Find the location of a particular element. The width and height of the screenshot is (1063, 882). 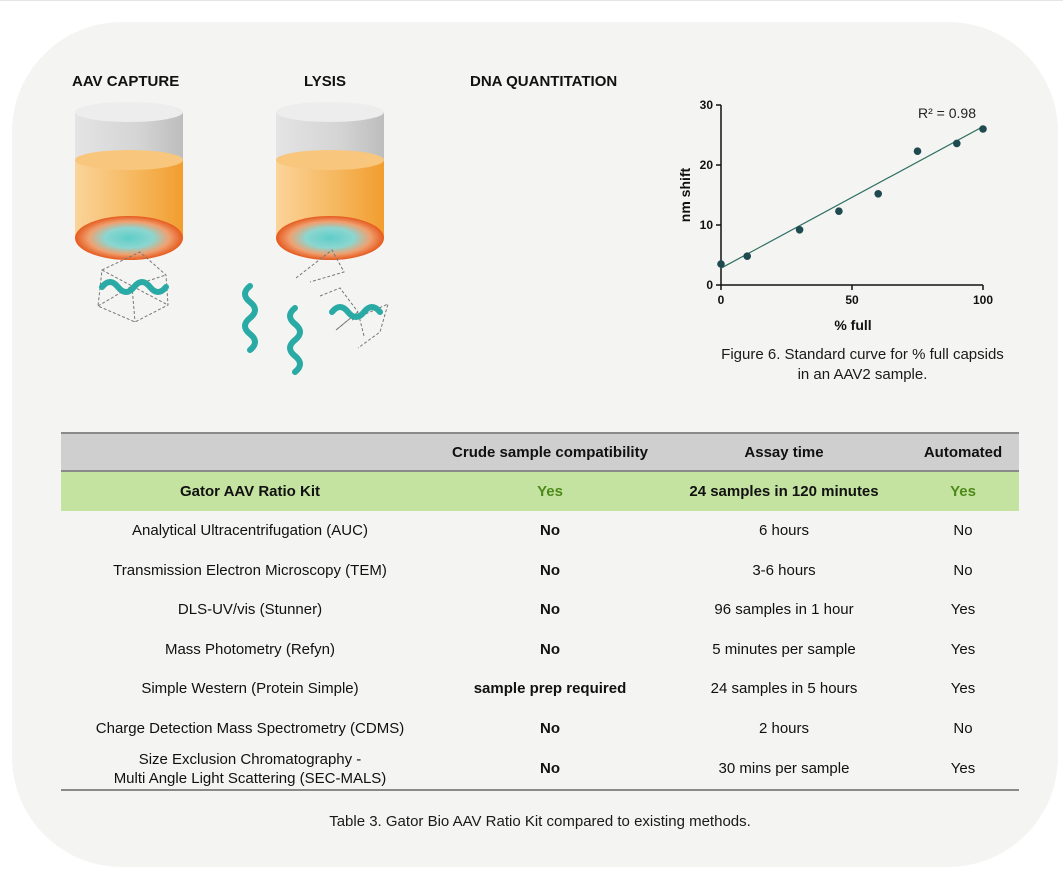

cell-time: 3-6 hours is located at coordinates (784, 570).